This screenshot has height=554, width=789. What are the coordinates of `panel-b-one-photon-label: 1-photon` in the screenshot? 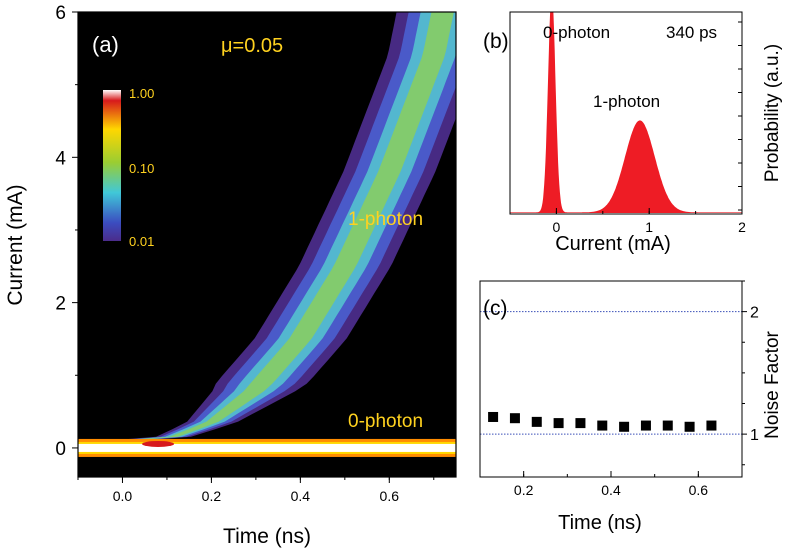 It's located at (626, 101).